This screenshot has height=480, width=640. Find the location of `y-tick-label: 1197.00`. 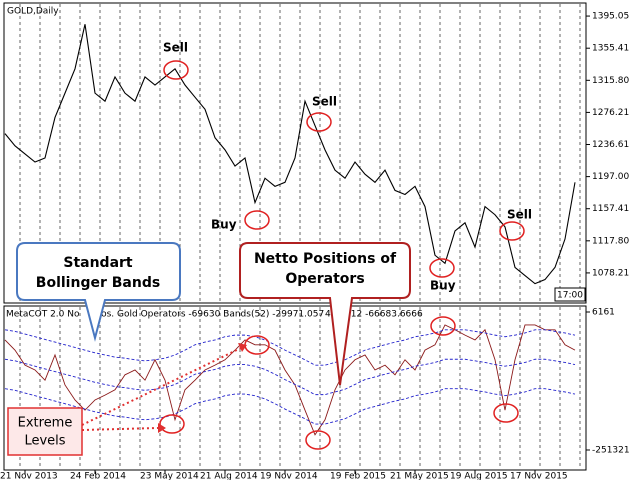

y-tick-label: 1197.00 is located at coordinates (610, 177).